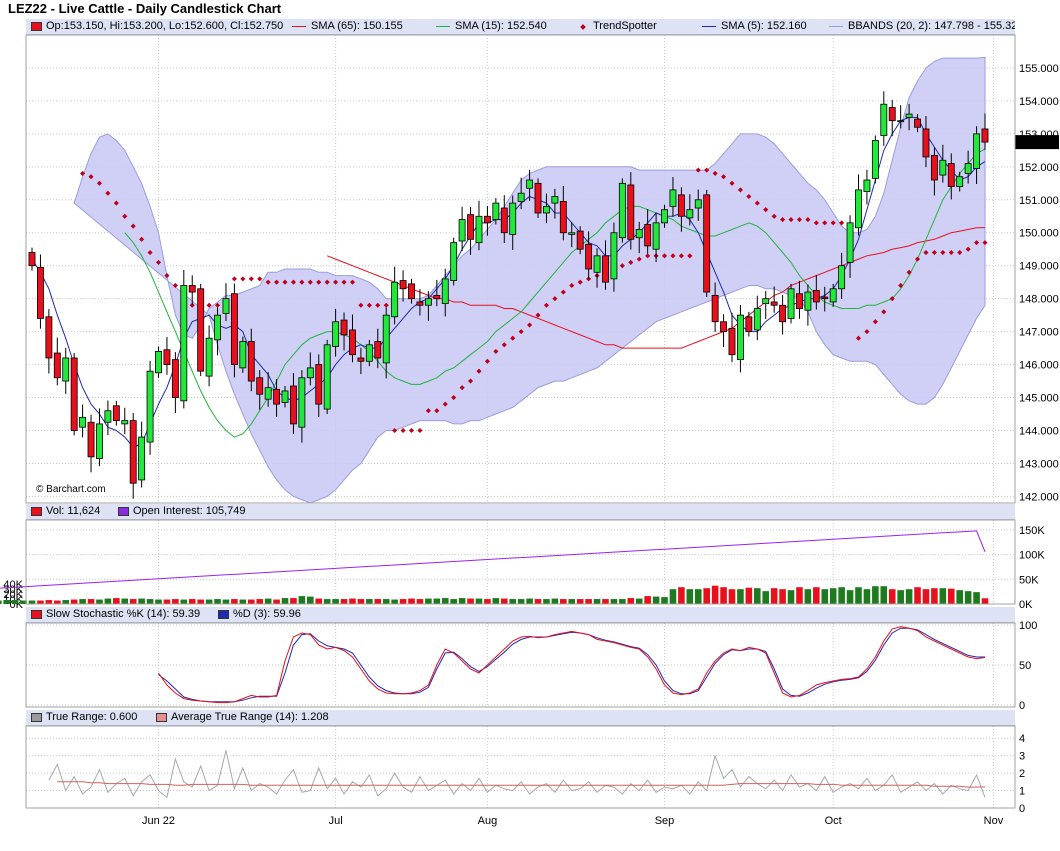 Image resolution: width=1060 pixels, height=851 pixels. I want to click on stoch-legend-text: %D (3): 59.96, so click(267, 614).